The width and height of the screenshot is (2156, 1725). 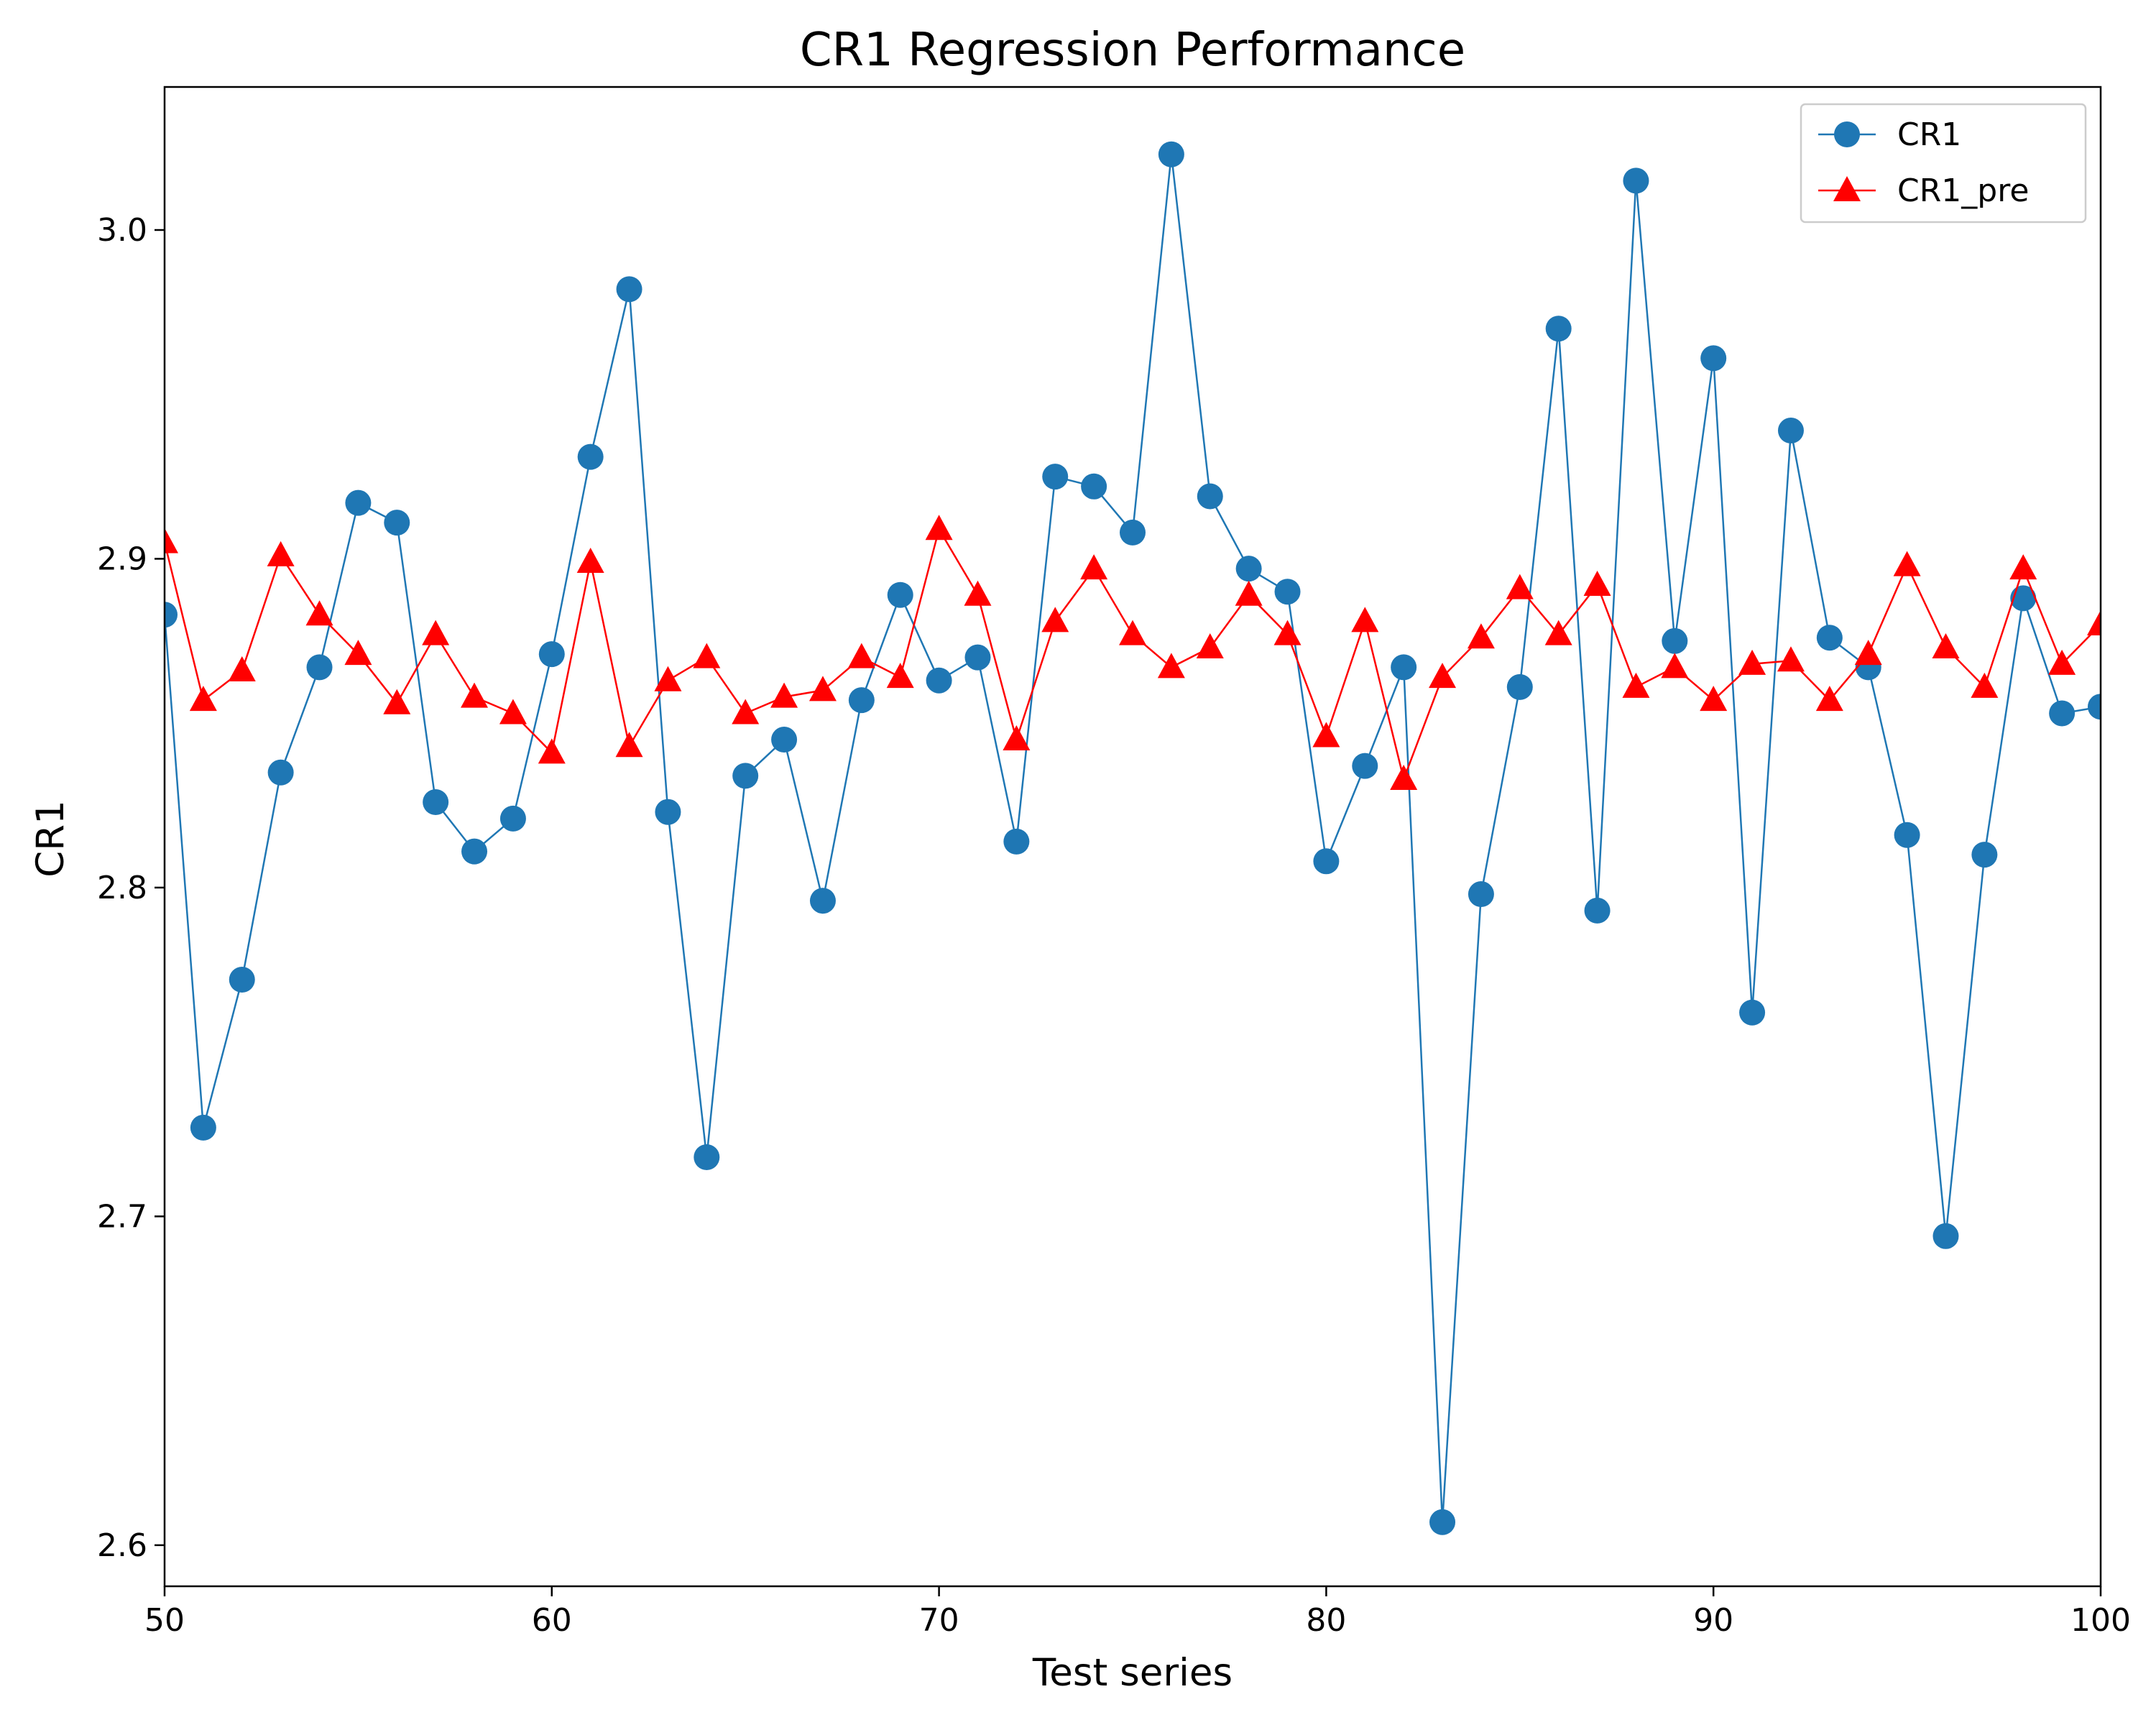 I want to click on series-CR1_pre, so click(x=1133, y=652).